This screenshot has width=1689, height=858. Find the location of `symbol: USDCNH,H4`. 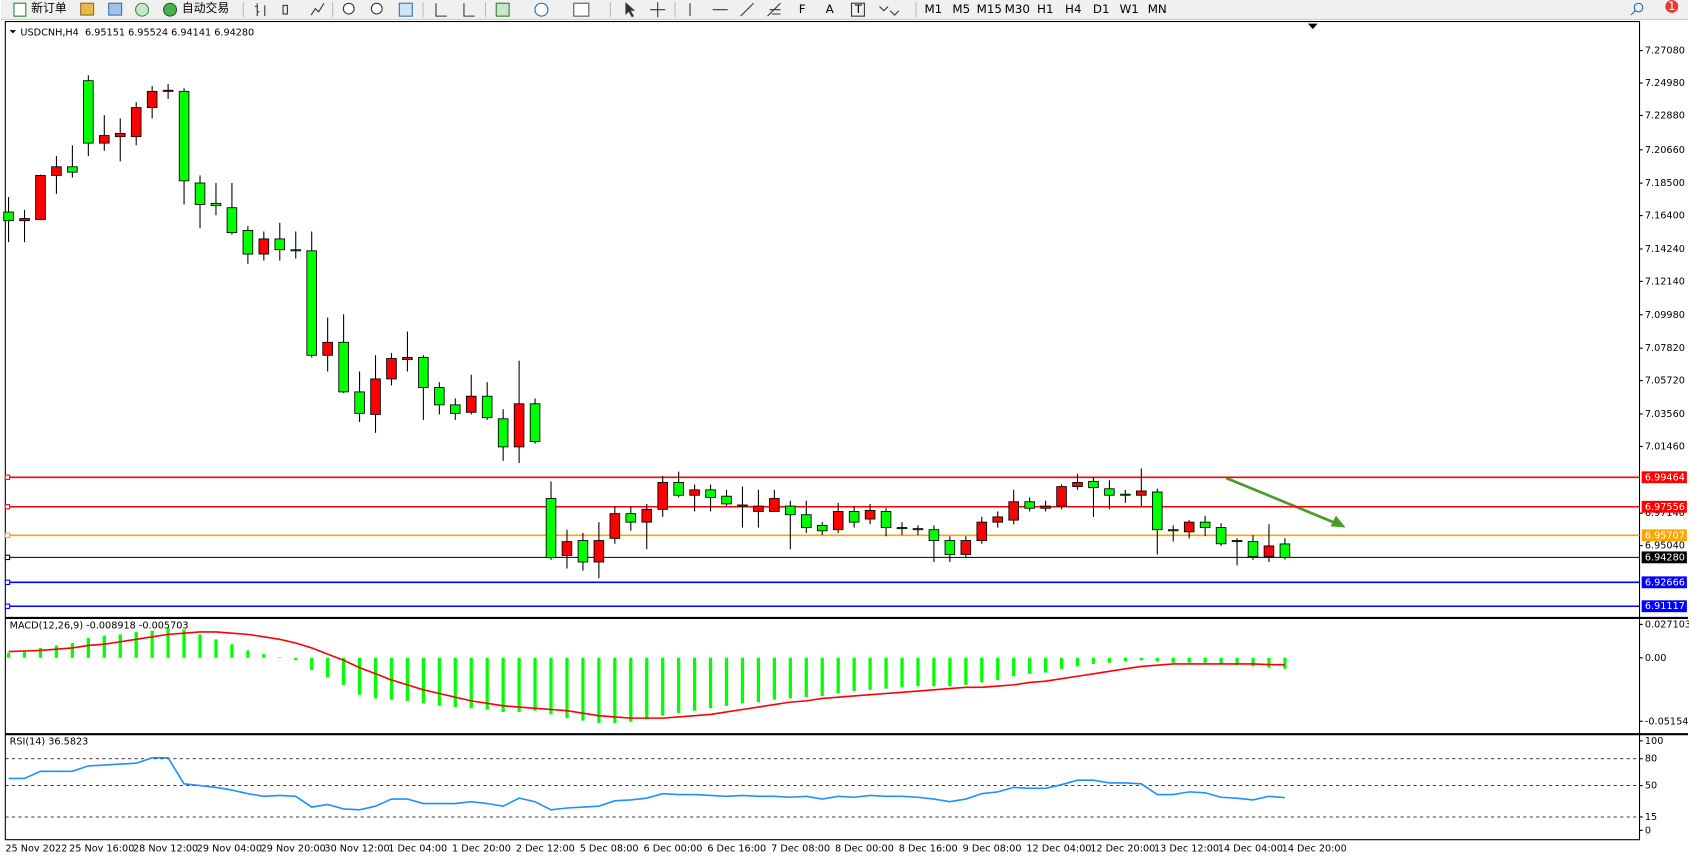

symbol: USDCNH,H4 is located at coordinates (49, 32).